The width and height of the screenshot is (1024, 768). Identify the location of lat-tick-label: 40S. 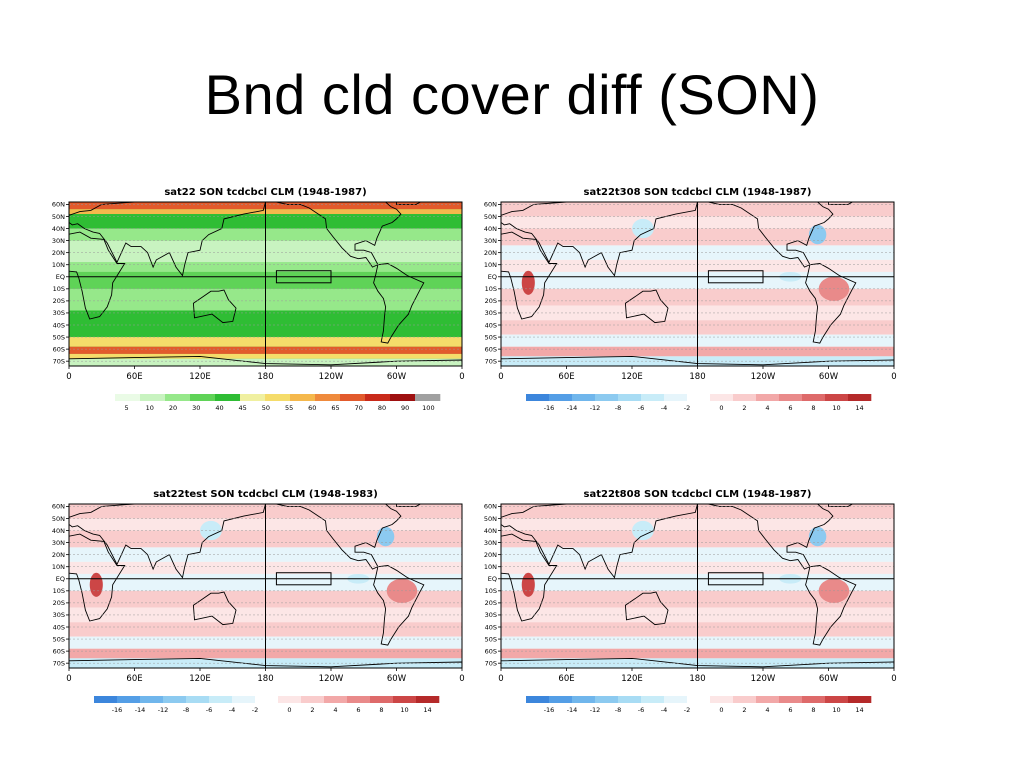
(59, 627).